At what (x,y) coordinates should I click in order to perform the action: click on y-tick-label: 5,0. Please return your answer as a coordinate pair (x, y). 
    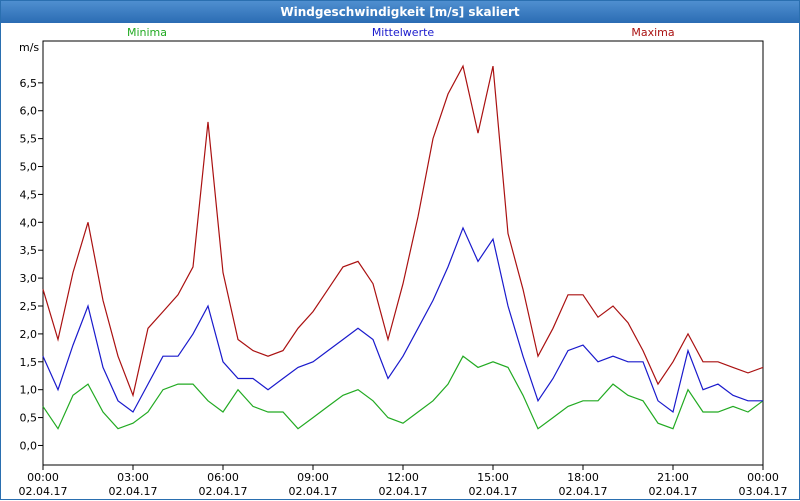
    Looking at the image, I should click on (29, 167).